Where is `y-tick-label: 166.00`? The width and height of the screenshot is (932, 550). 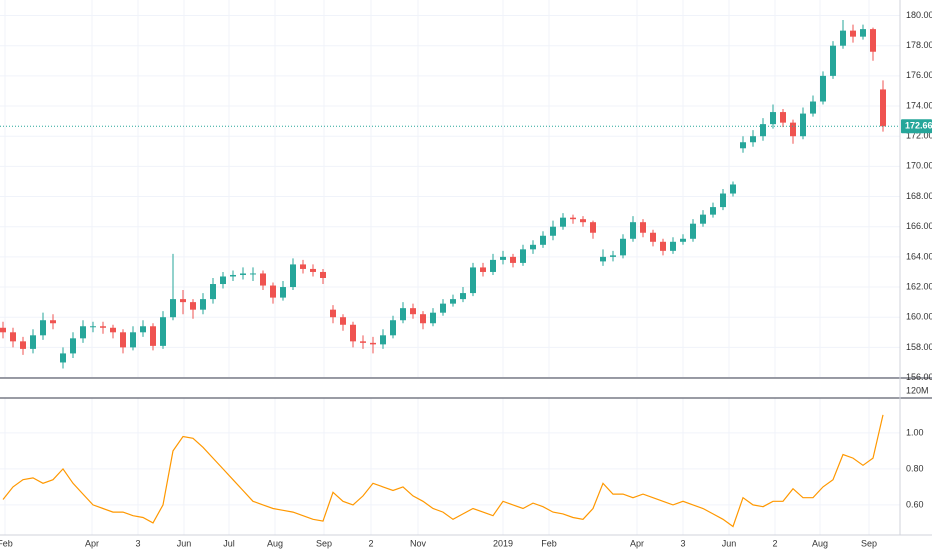 y-tick-label: 166.00 is located at coordinates (919, 226).